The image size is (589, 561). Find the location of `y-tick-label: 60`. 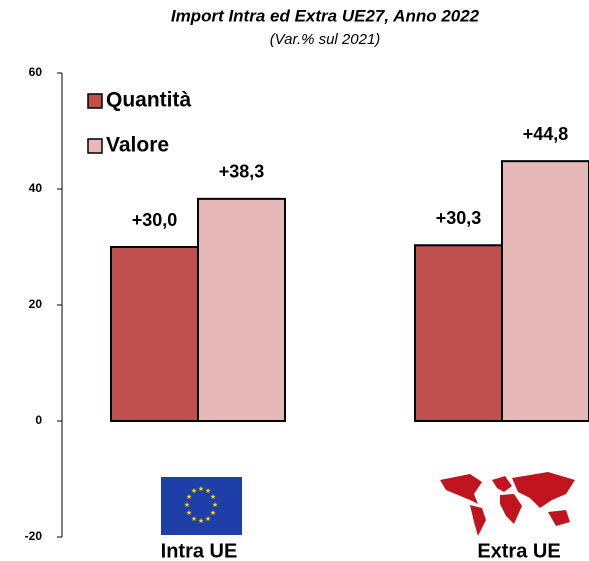

y-tick-label: 60 is located at coordinates (36, 72).